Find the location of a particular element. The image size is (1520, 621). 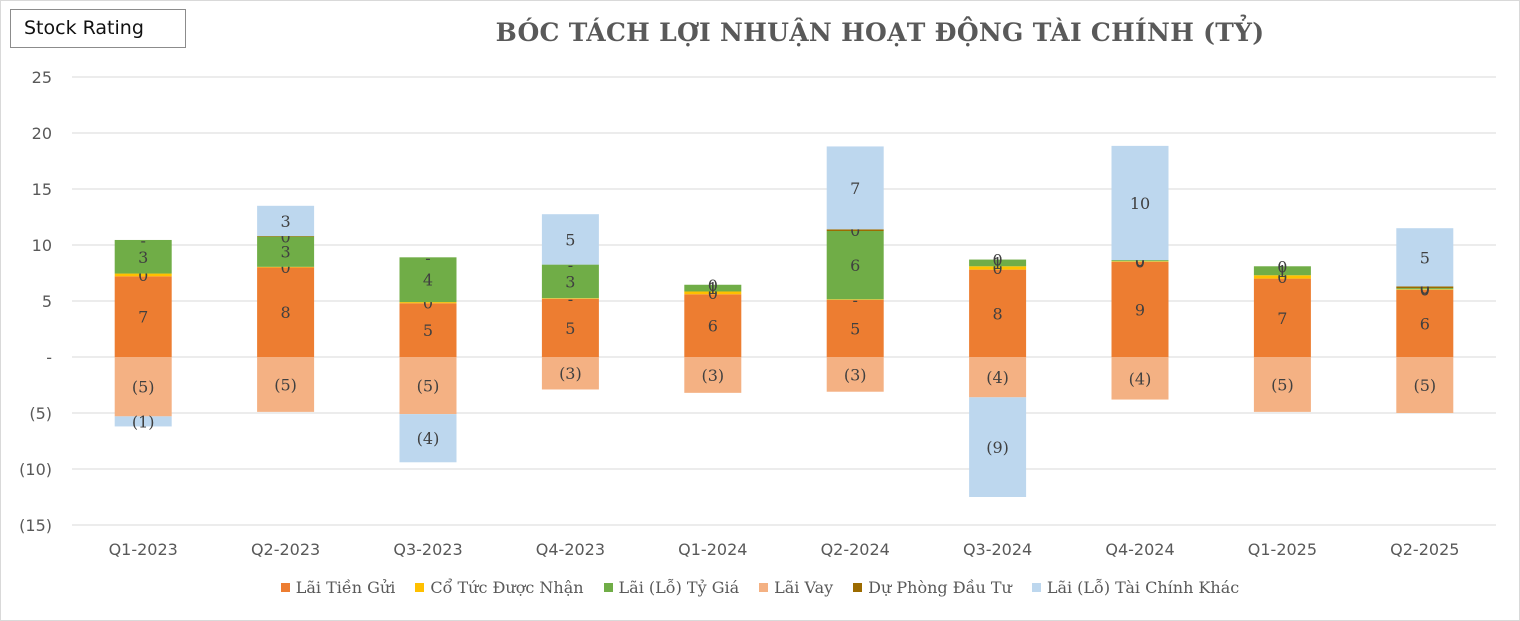

legend-item: Lãi (Lỗ) Tài Chính Khác is located at coordinates (1135, 587).